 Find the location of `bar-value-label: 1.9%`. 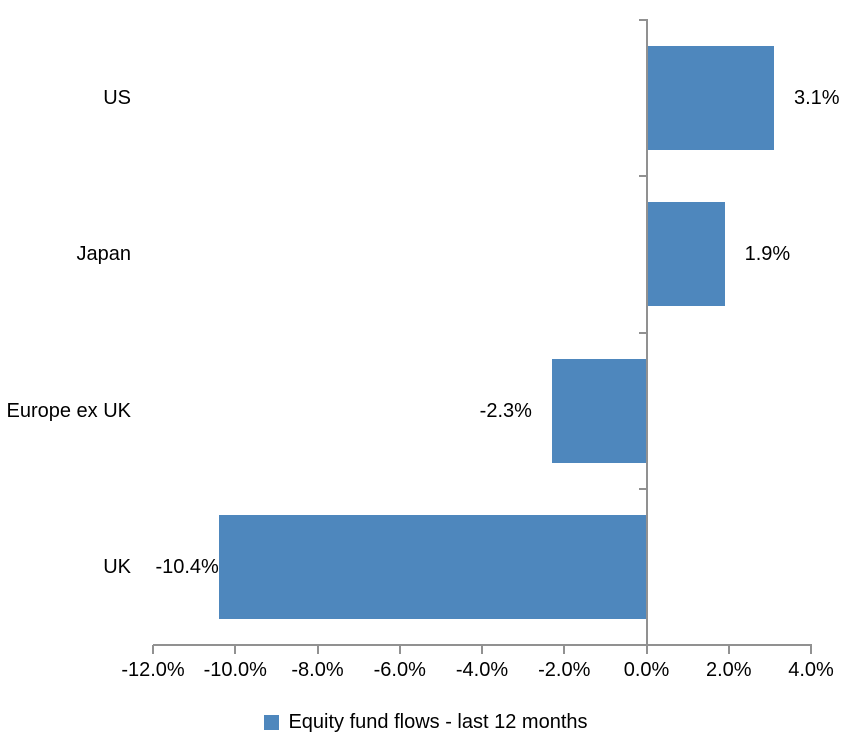

bar-value-label: 1.9% is located at coordinates (767, 254).